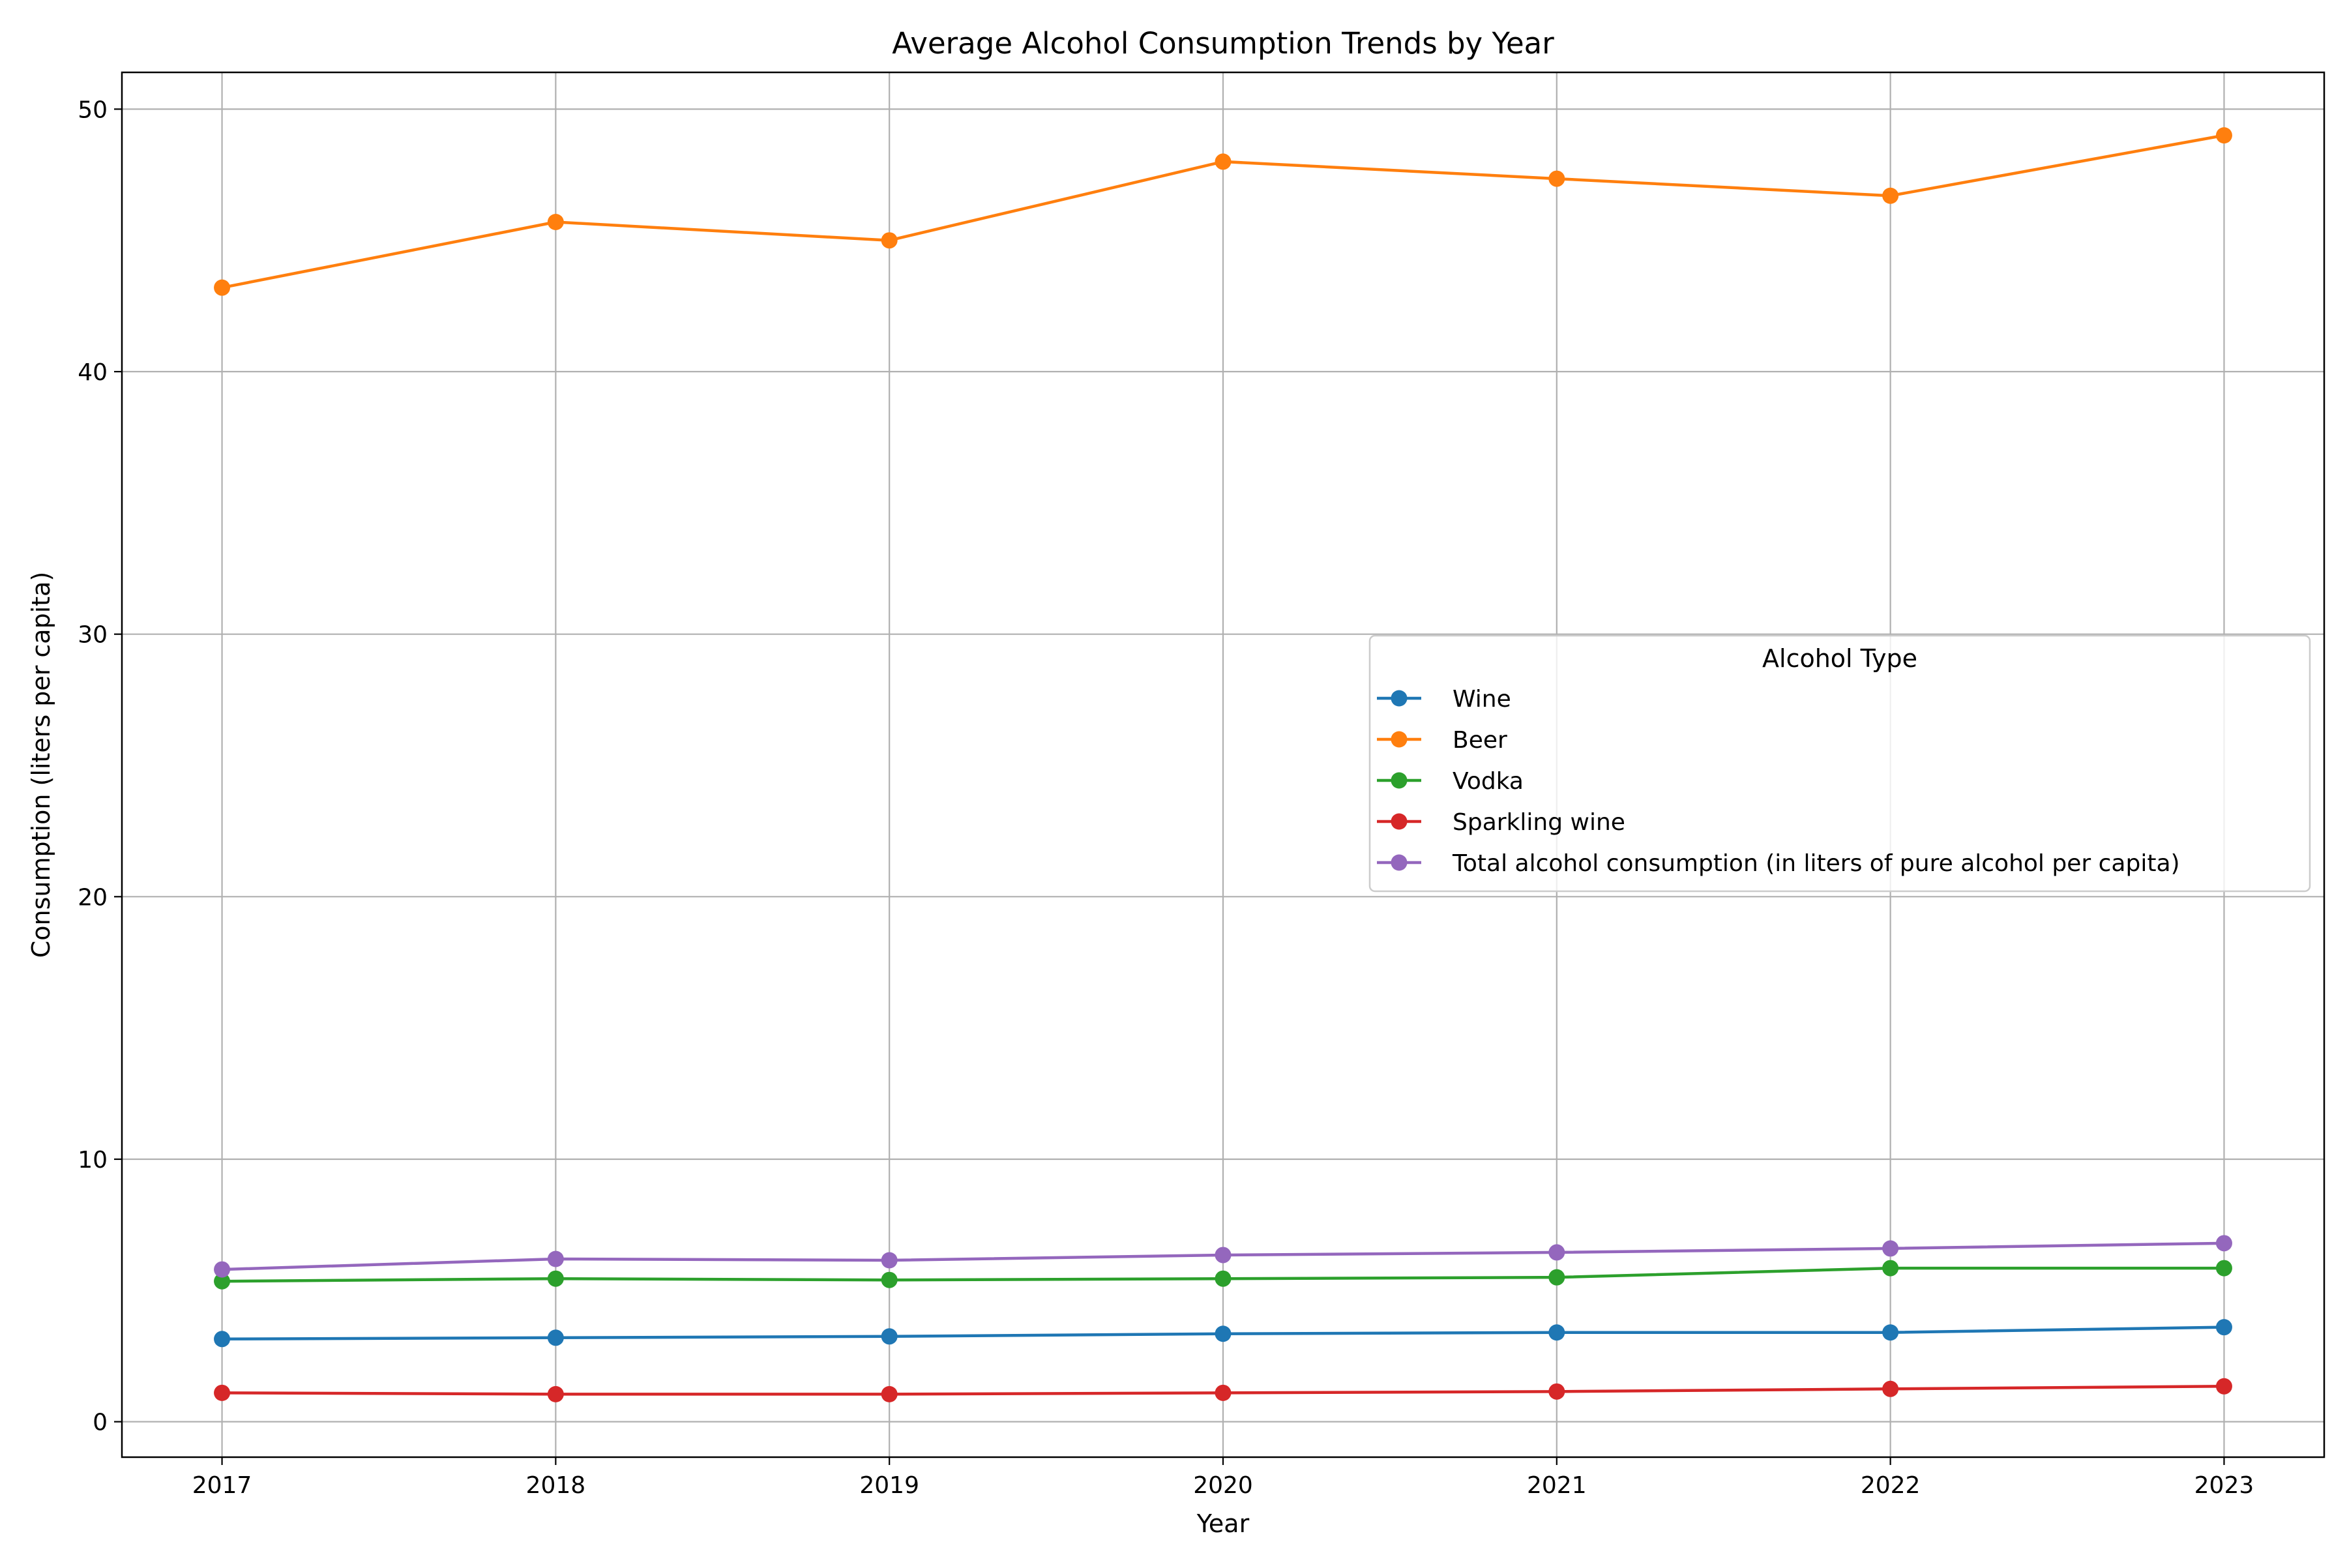 Image resolution: width=2347 pixels, height=1568 pixels. What do you see at coordinates (1557, 1486) in the screenshot?
I see `x-tick-label: 2021` at bounding box center [1557, 1486].